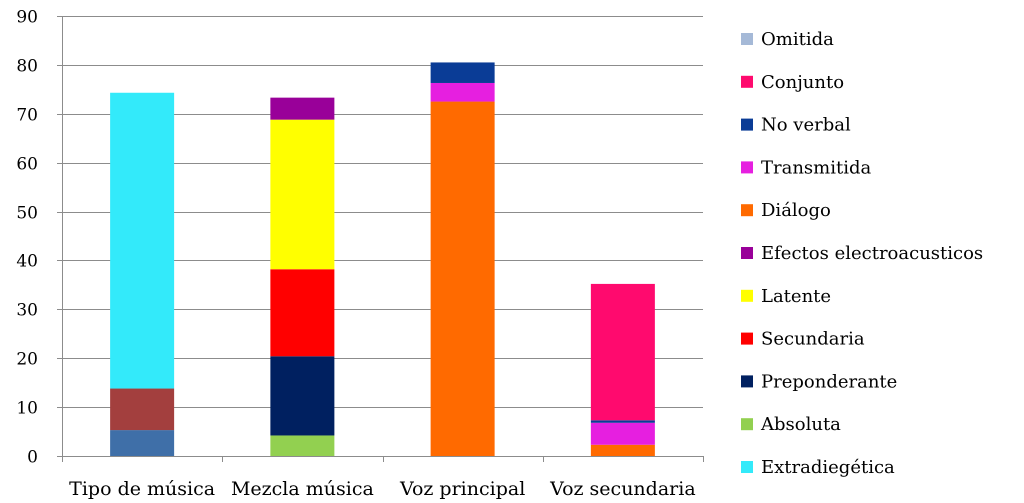 Image resolution: width=1024 pixels, height=503 pixels. What do you see at coordinates (32, 458) in the screenshot?
I see `y-tick-label: 0` at bounding box center [32, 458].